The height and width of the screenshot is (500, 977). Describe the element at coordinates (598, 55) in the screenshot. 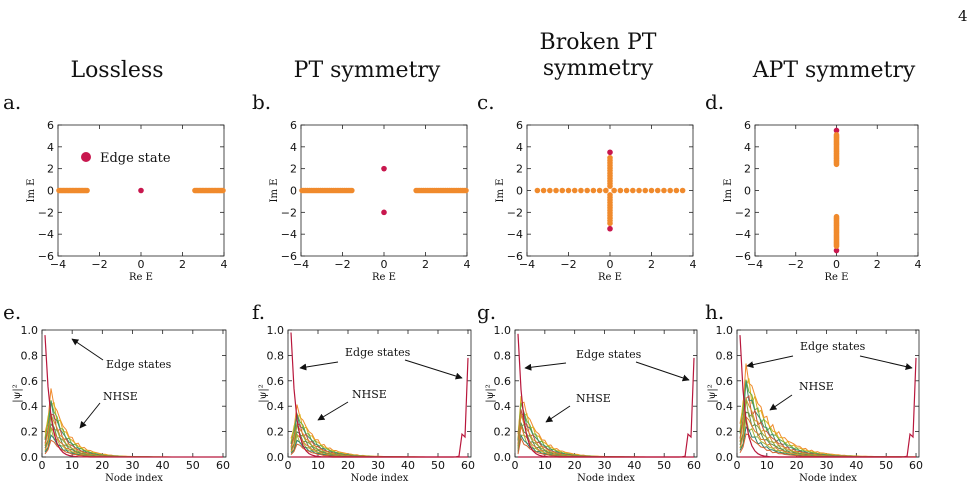

I see `column-title-broken-pt-symmetry: Broken PT symmetry` at that location.